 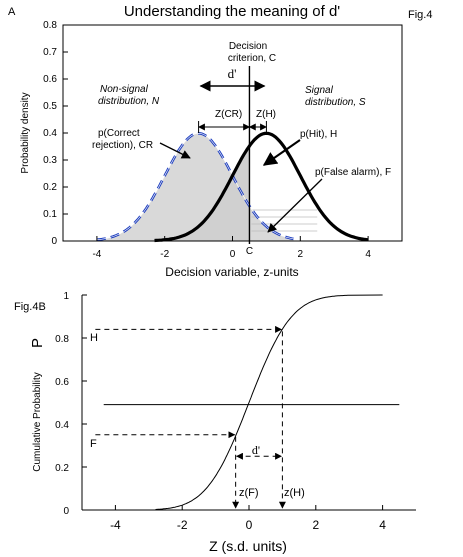 I want to click on noise-label-line2: distribution, N, so click(x=129, y=101).